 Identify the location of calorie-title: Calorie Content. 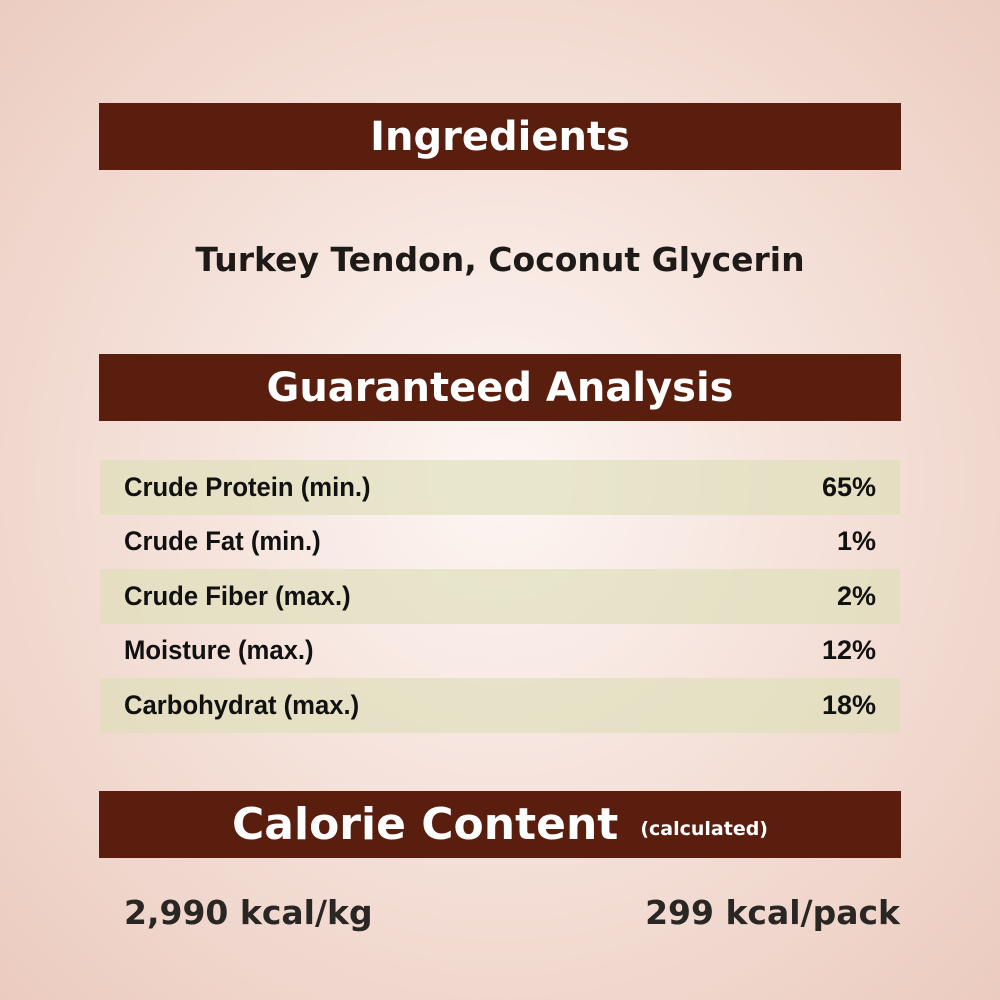
(425, 824).